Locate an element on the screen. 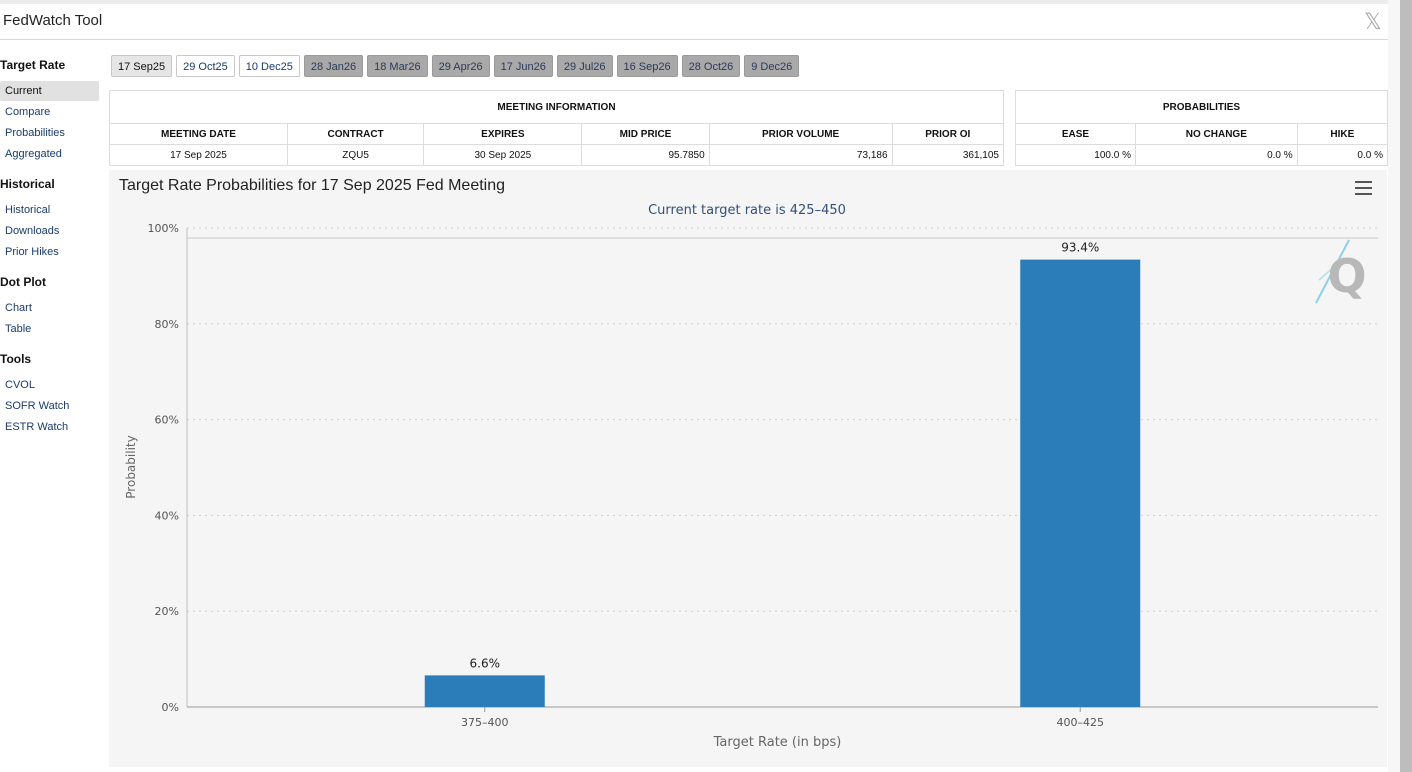  table-cell: 95.7850 is located at coordinates (645, 155).